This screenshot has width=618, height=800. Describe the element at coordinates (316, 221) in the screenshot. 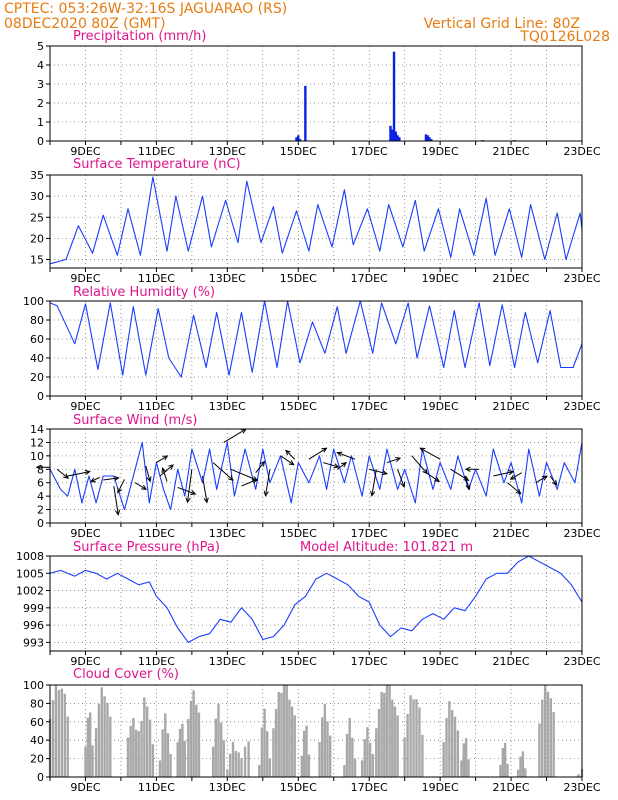

I see `plot-frame` at that location.